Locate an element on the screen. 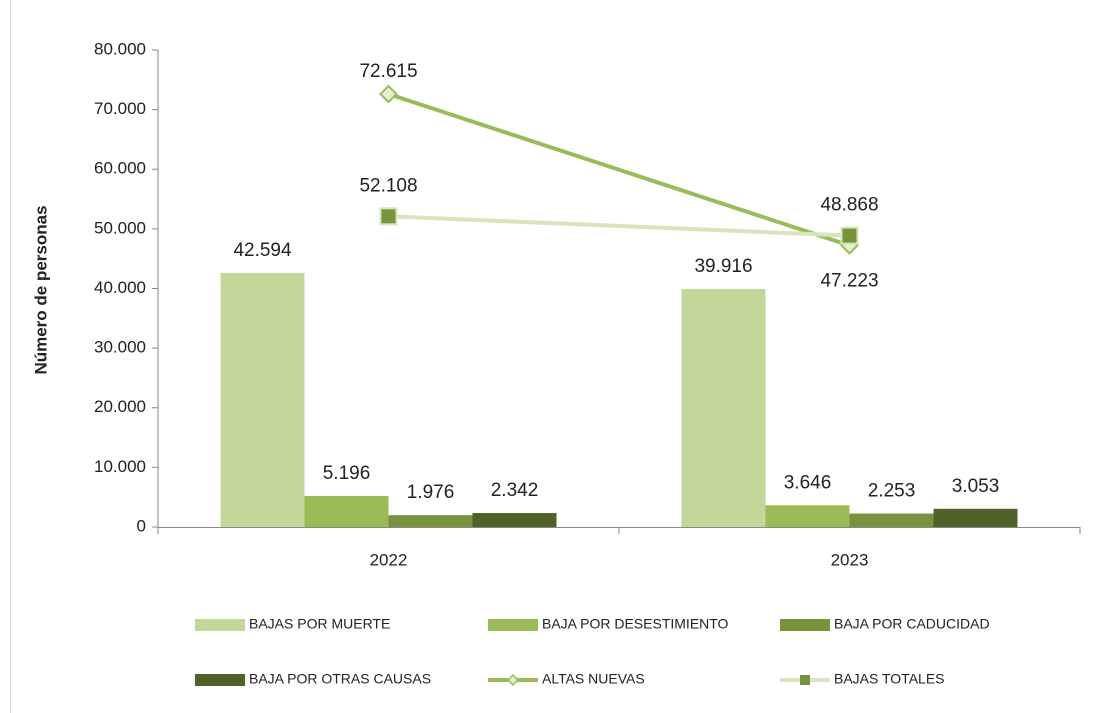  y-axis-label: Número de personas is located at coordinates (40, 289).